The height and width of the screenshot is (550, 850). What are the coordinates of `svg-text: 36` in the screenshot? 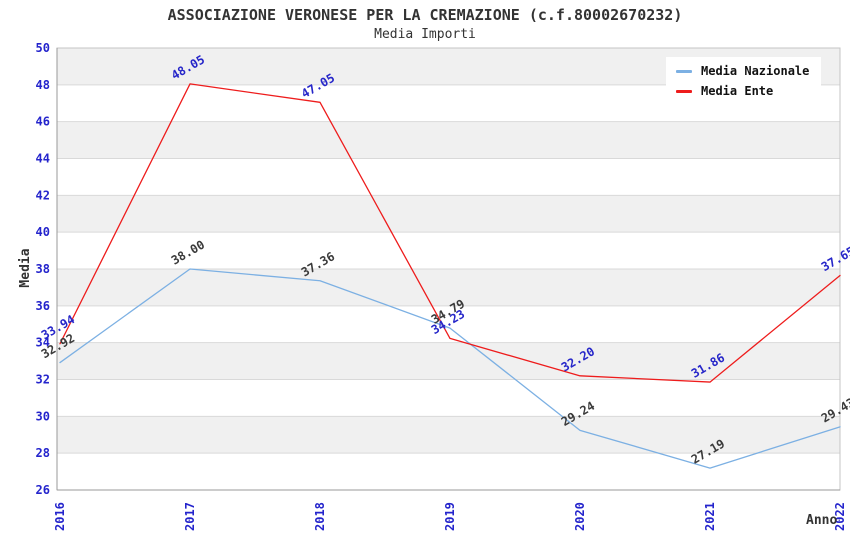 It's located at (43, 306).